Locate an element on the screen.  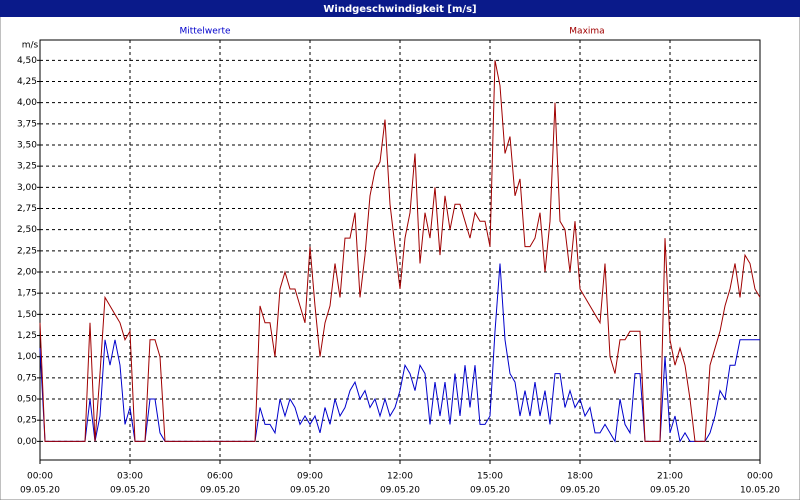
x-tick-label: 15:00 is located at coordinates (490, 477).